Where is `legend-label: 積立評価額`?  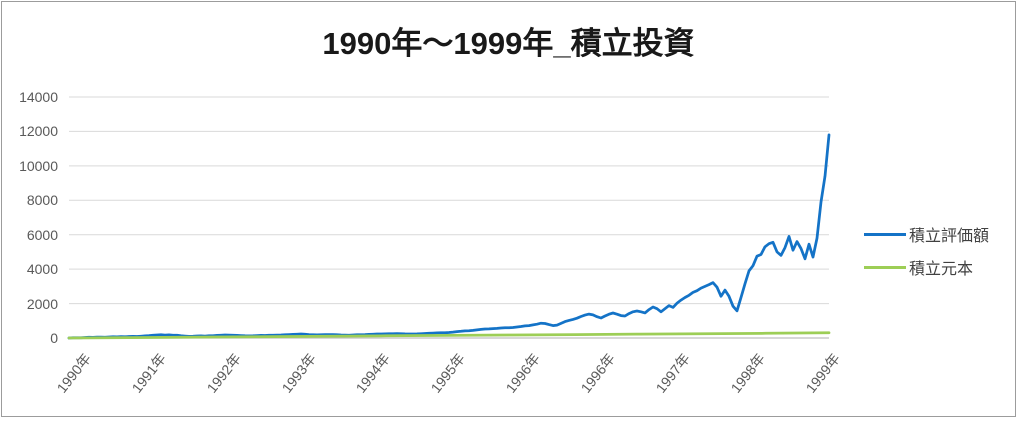
legend-label: 積立評価額 is located at coordinates (949, 236).